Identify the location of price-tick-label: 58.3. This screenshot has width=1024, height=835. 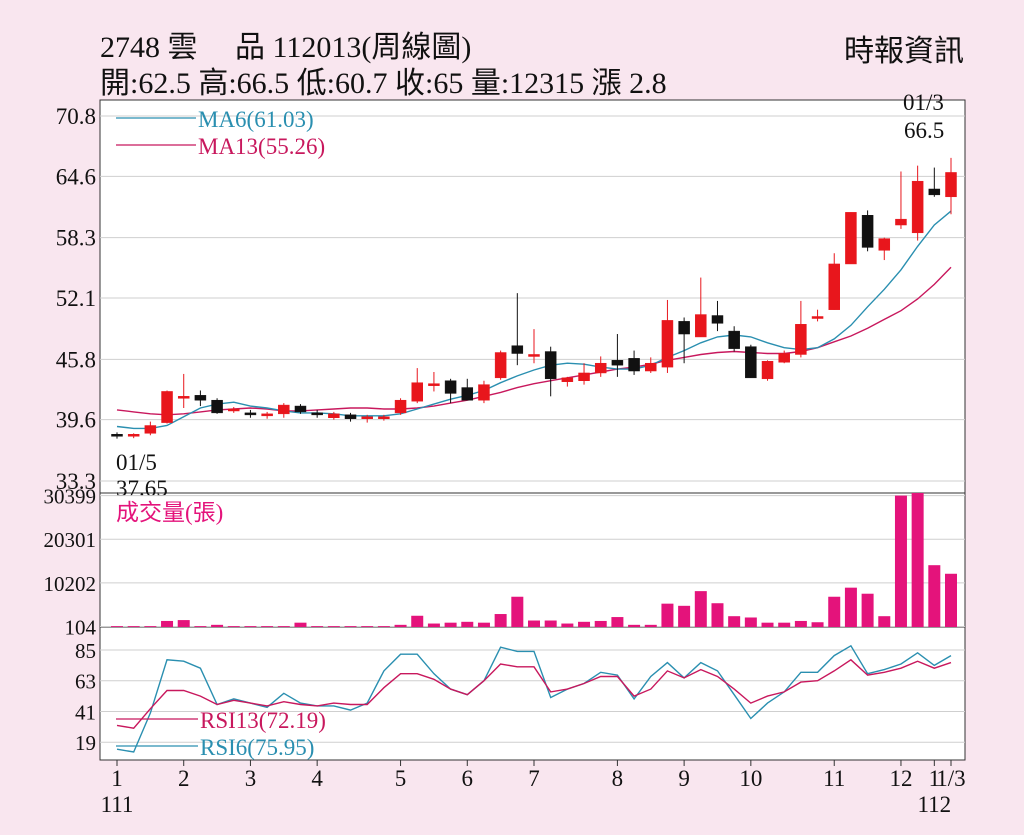
(76, 238).